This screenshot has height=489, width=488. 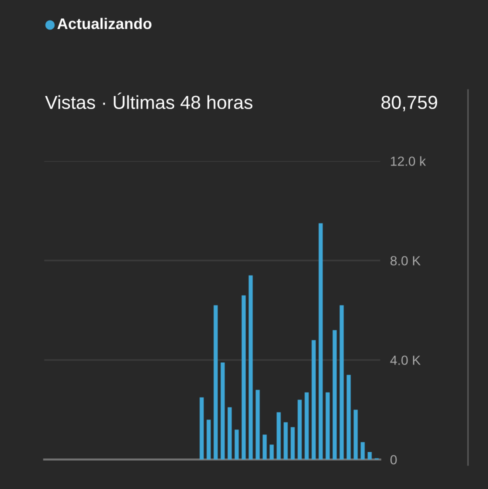 What do you see at coordinates (148, 101) in the screenshot?
I see `chart-title: Vistas · Últimas 48 horas` at bounding box center [148, 101].